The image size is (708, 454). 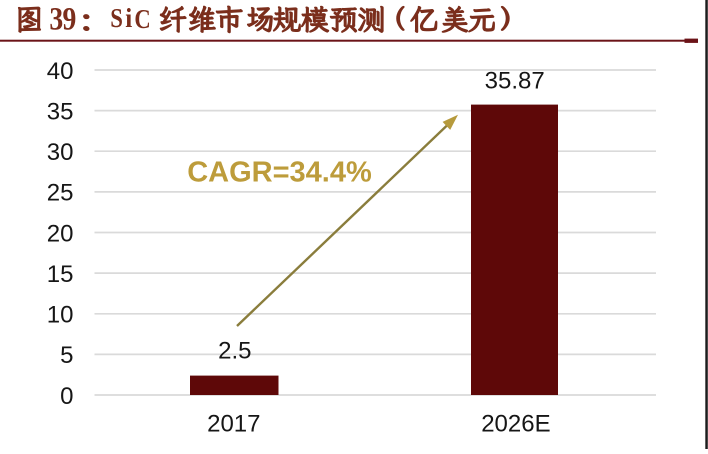 I want to click on svg-text: 9, so click(x=70, y=18).